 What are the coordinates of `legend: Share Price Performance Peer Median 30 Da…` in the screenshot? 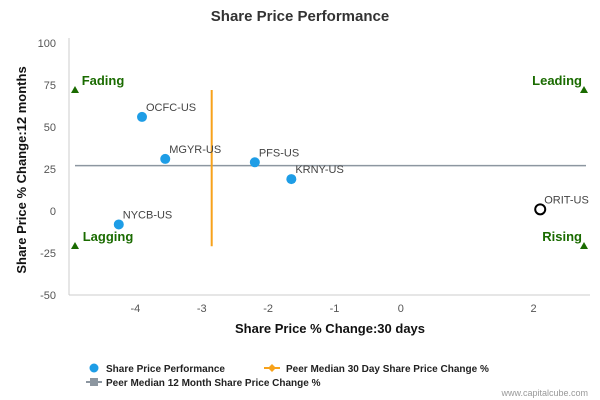 It's located at (287, 376).